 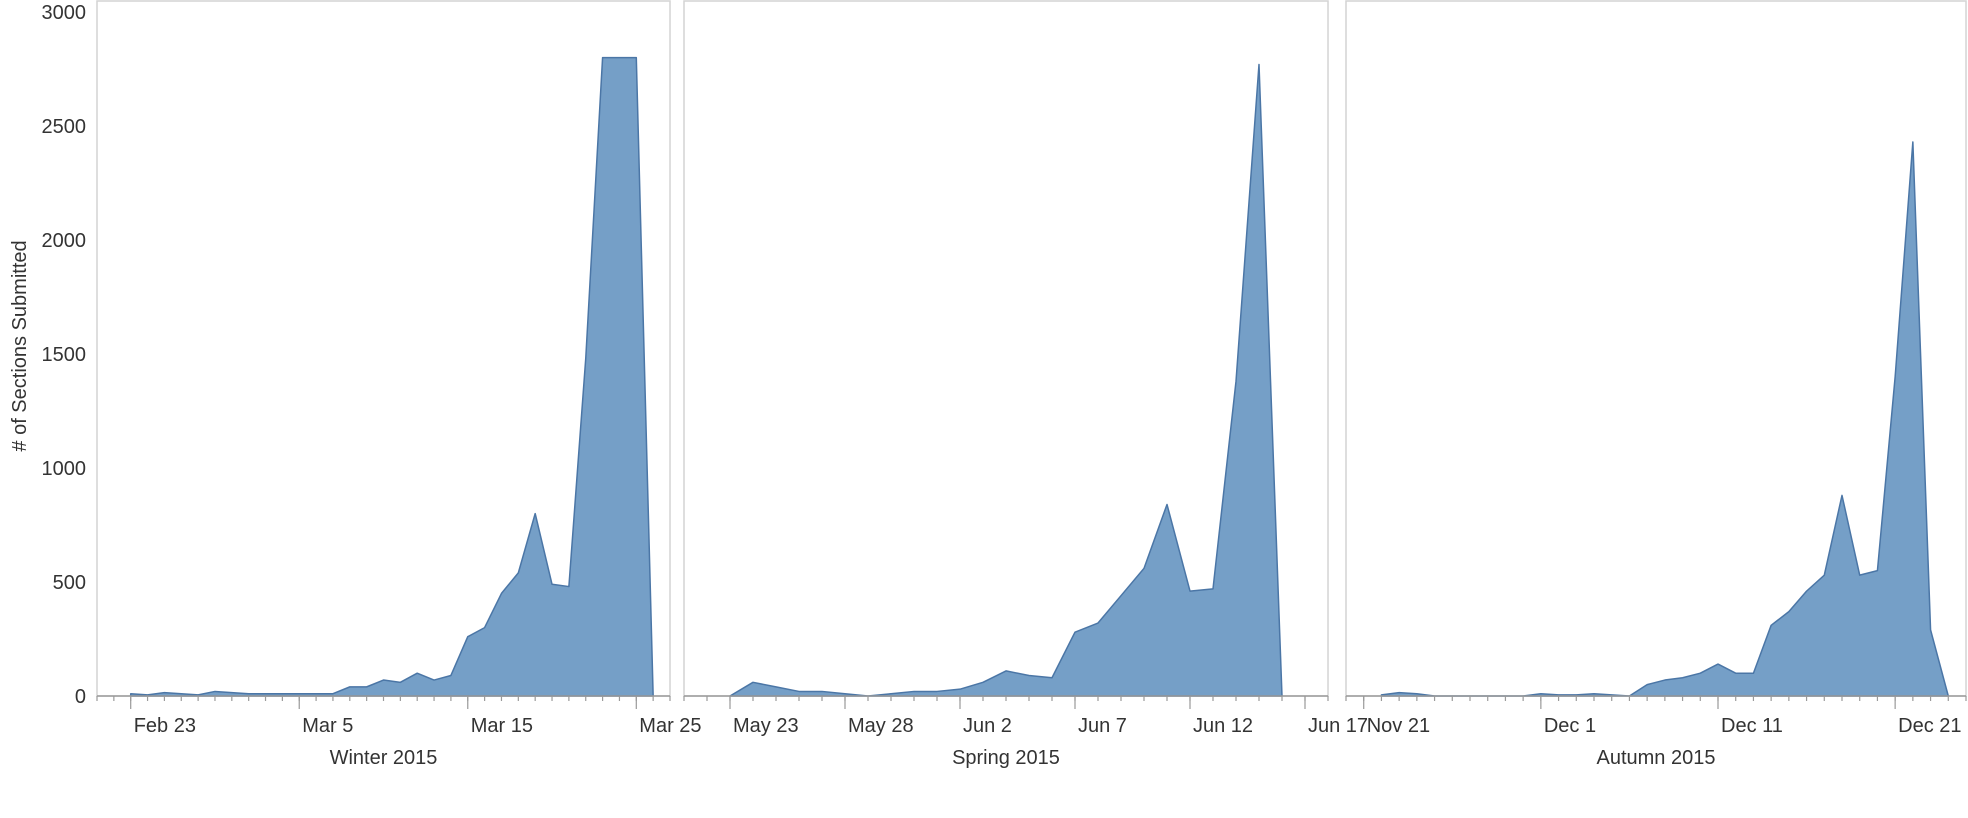 What do you see at coordinates (165, 726) in the screenshot?
I see `x-tick-label: Feb 23` at bounding box center [165, 726].